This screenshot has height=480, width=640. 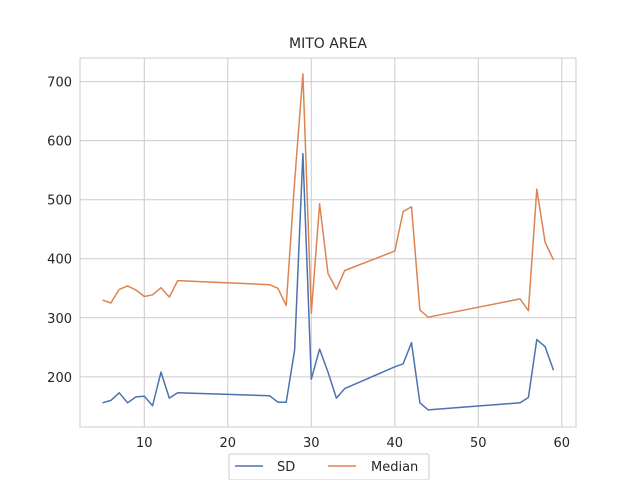 I want to click on y-tick-label: 200, so click(x=59, y=378).